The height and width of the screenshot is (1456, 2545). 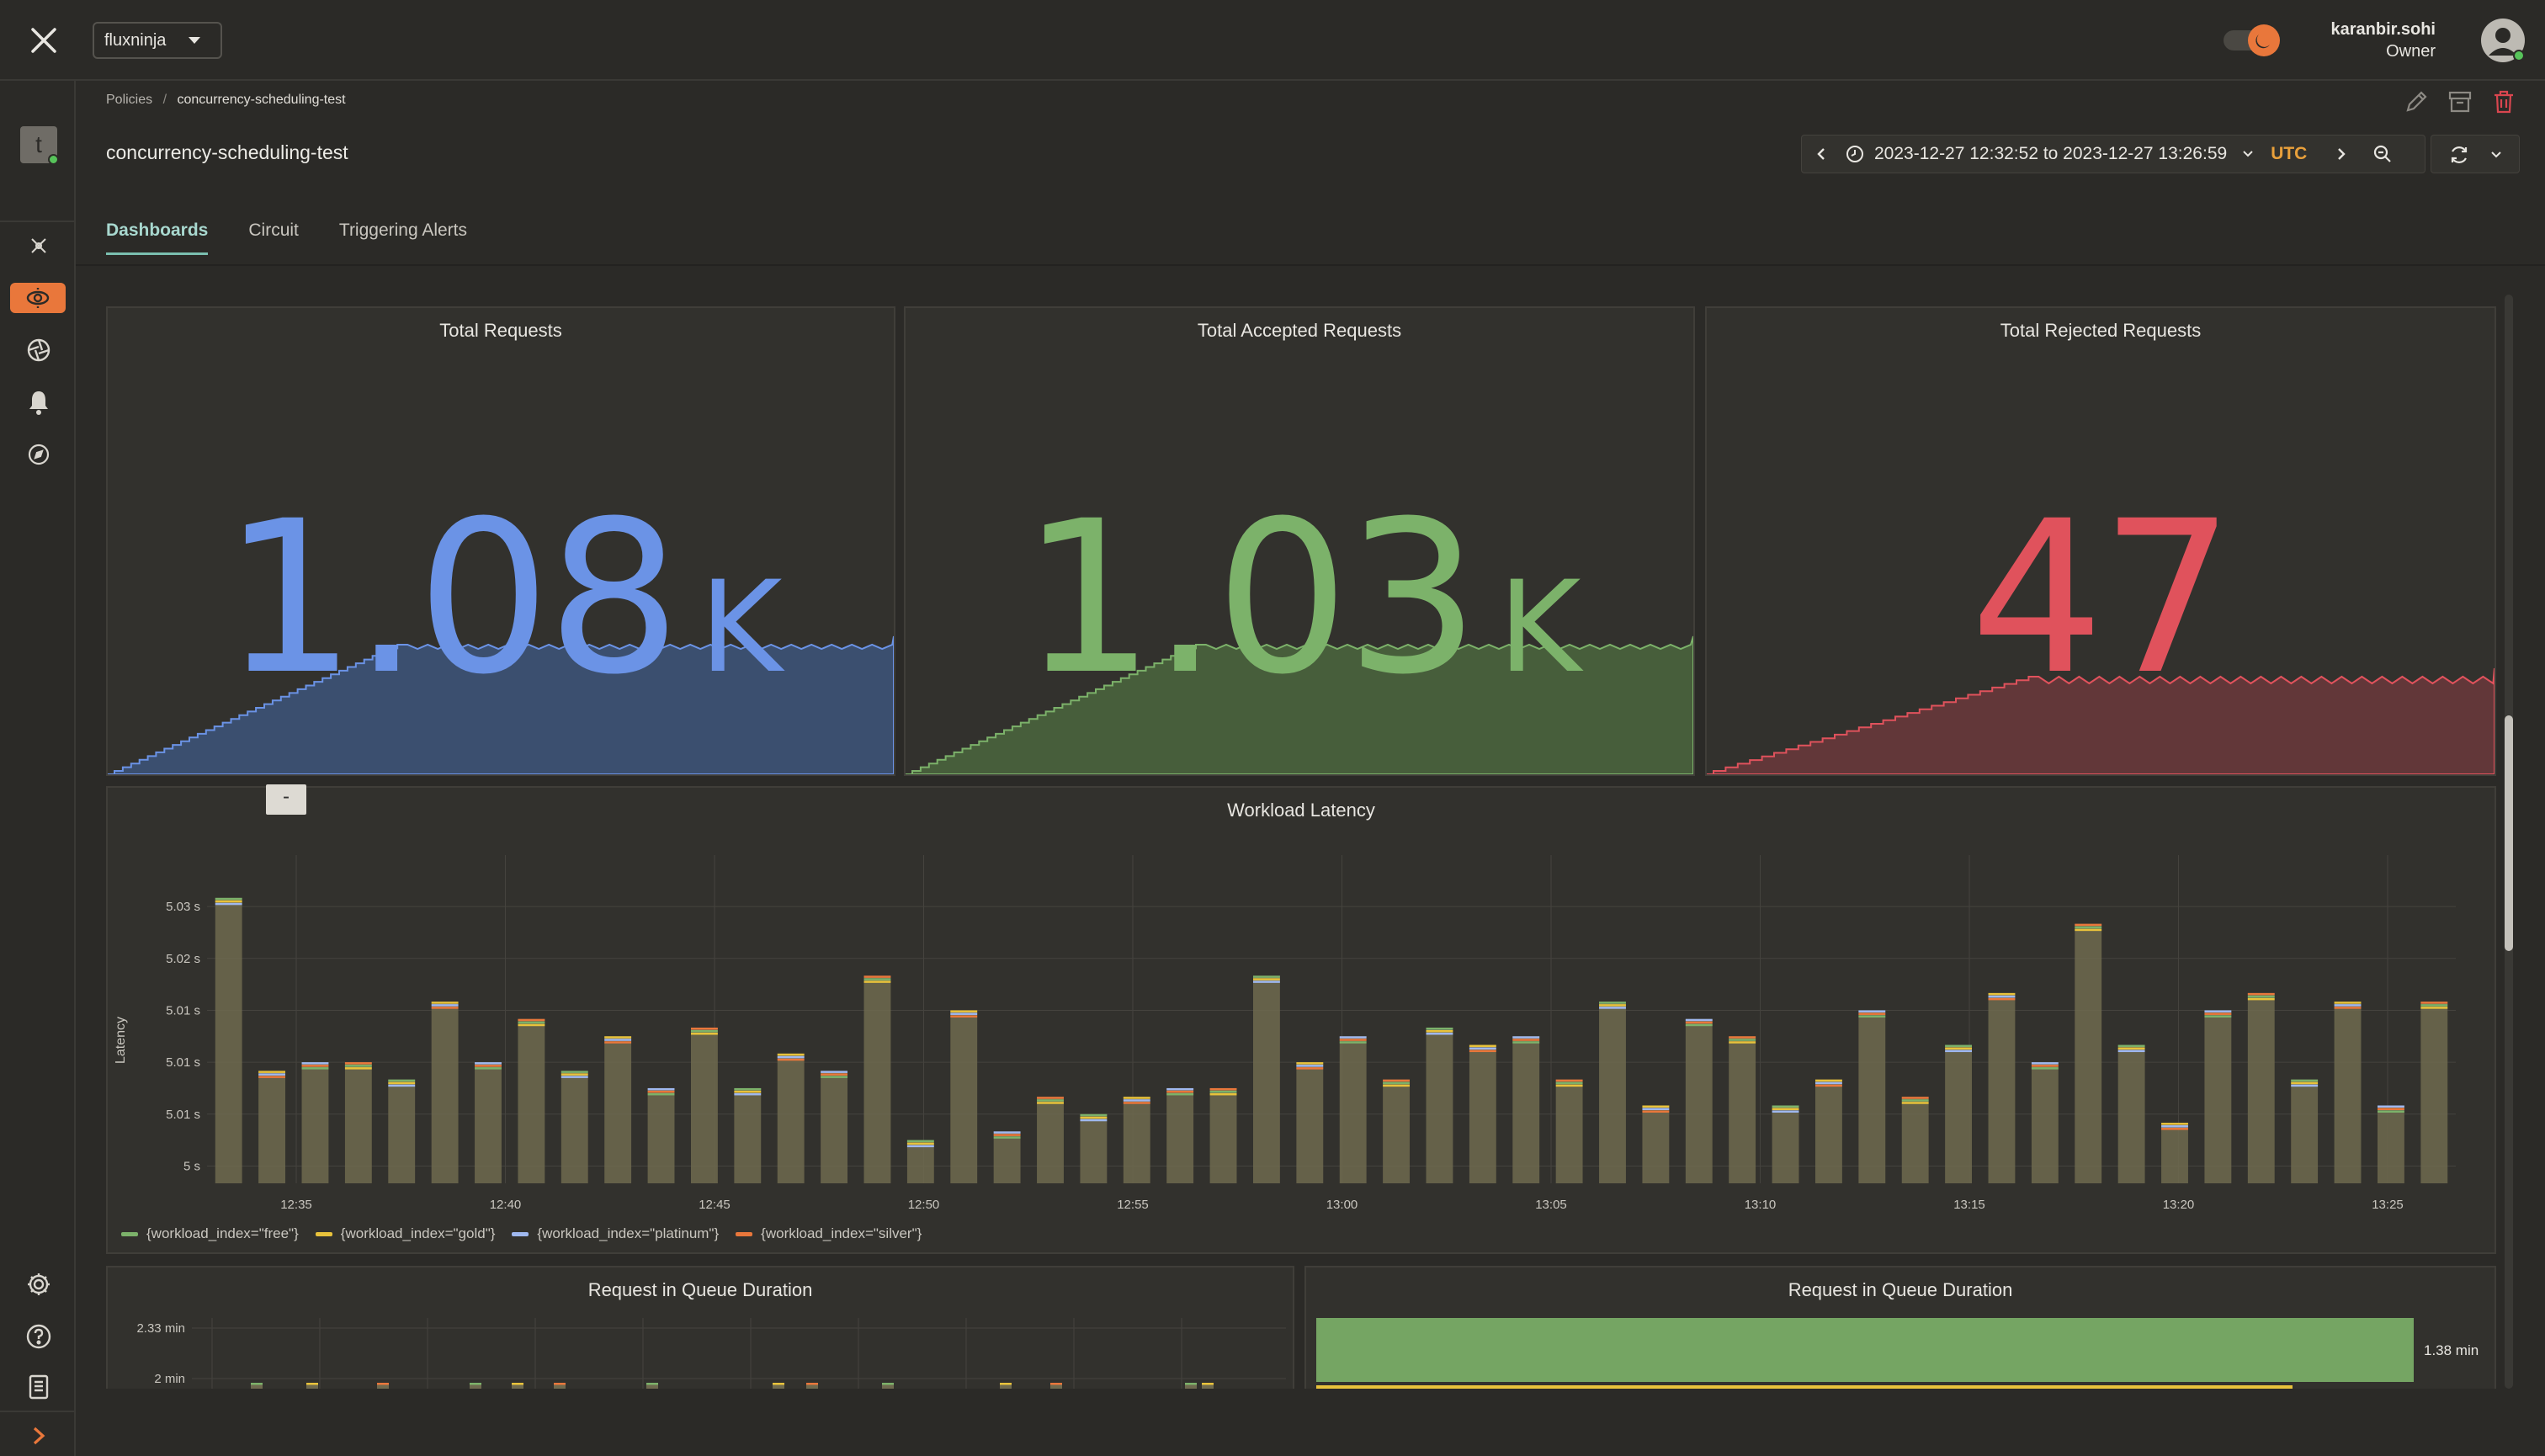 I want to click on sidebar-expand-button, so click(x=38, y=1436).